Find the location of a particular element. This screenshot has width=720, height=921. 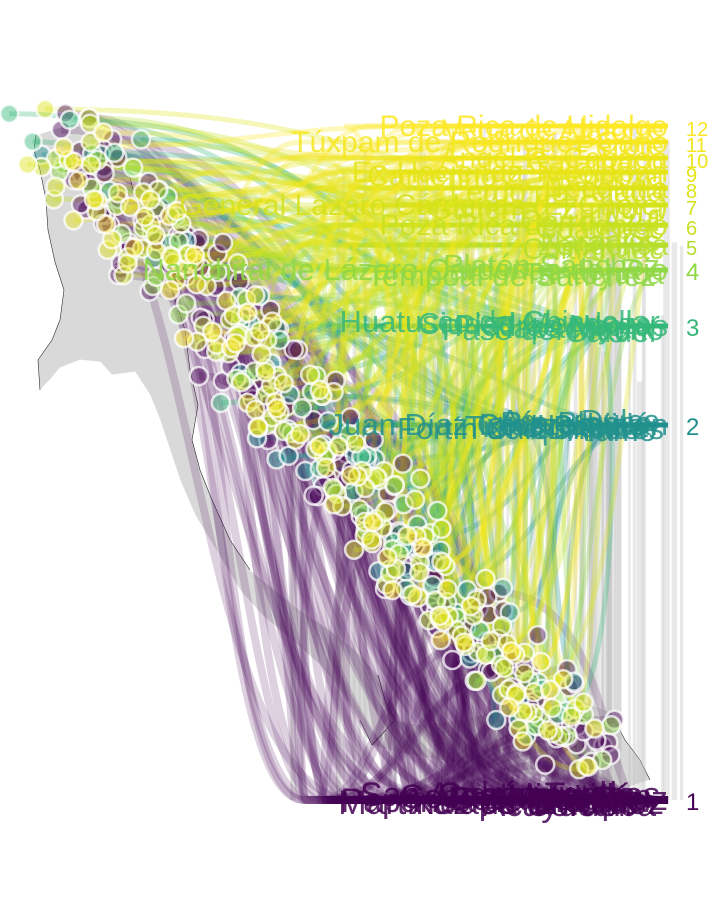

place-label: Huatusco de Chicuellar is located at coordinates (499, 321).